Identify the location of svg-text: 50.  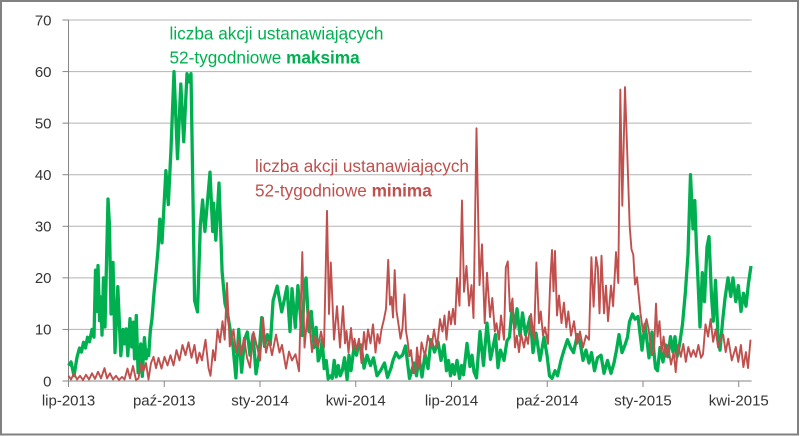
(43, 123).